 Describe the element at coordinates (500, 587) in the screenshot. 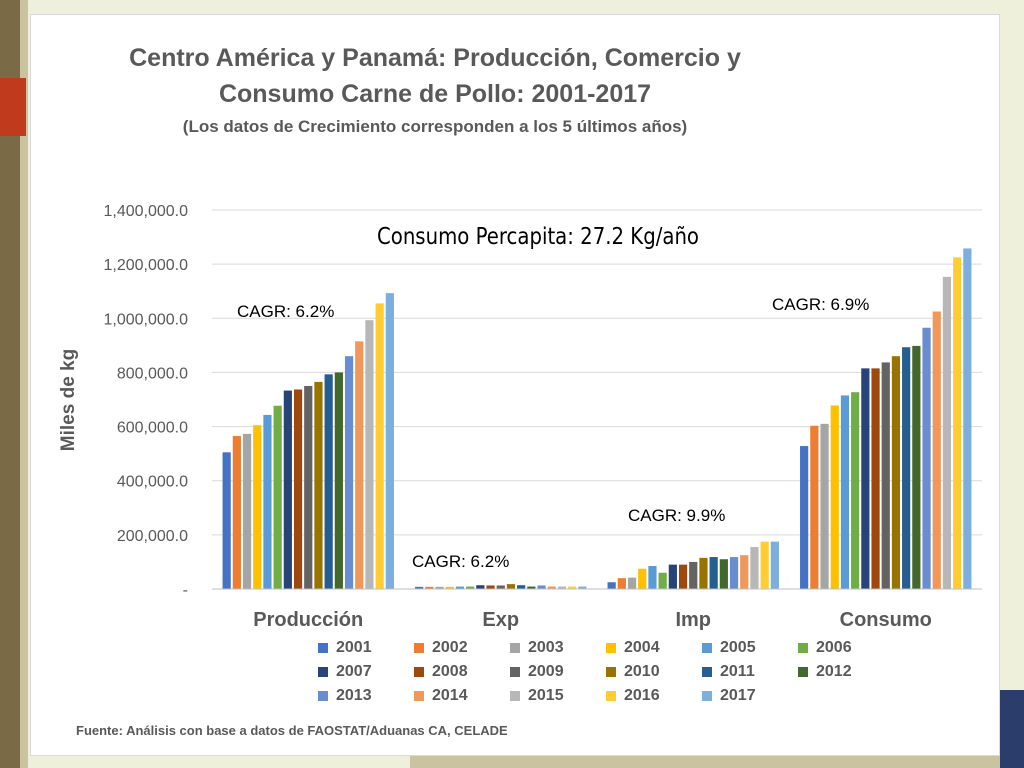

I see `bar-exp-2009` at that location.